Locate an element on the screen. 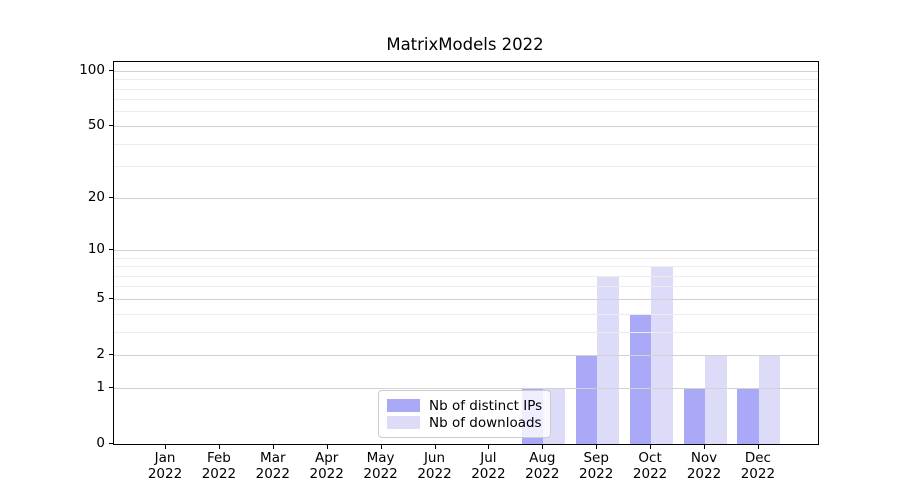 The width and height of the screenshot is (900, 500). y-tick-label-2: 2 is located at coordinates (100, 353).